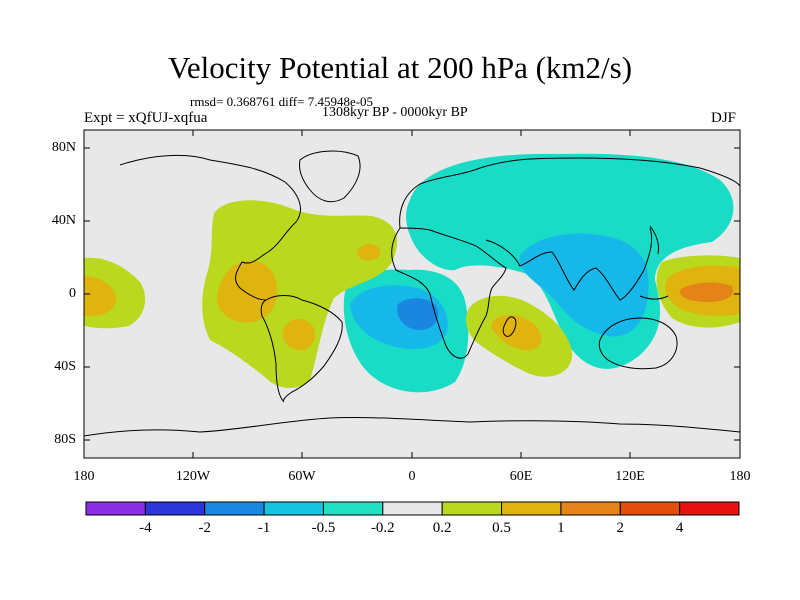 The image size is (800, 600). What do you see at coordinates (282, 101) in the screenshot?
I see `stats-text: rmsd= 0.368761 diff= 7.45948e-05` at bounding box center [282, 101].